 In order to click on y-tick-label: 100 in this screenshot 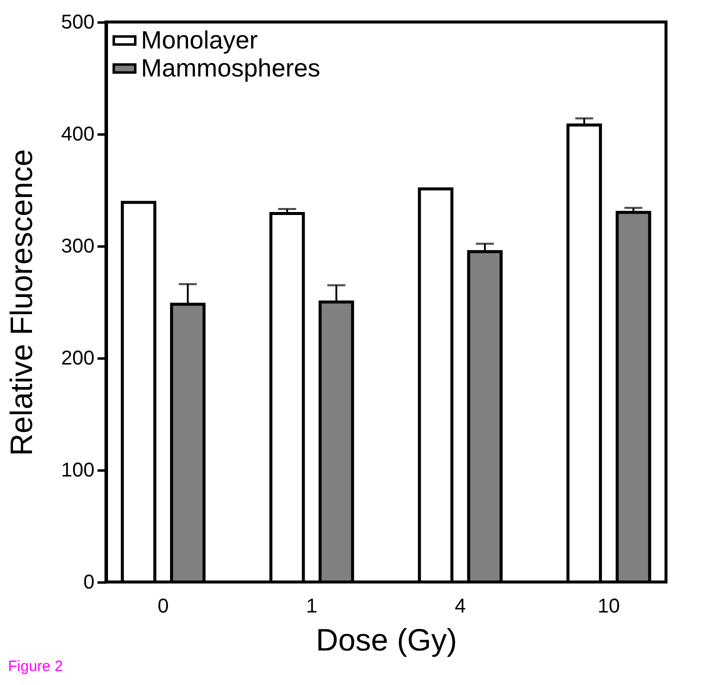, I will do `click(77, 471)`.